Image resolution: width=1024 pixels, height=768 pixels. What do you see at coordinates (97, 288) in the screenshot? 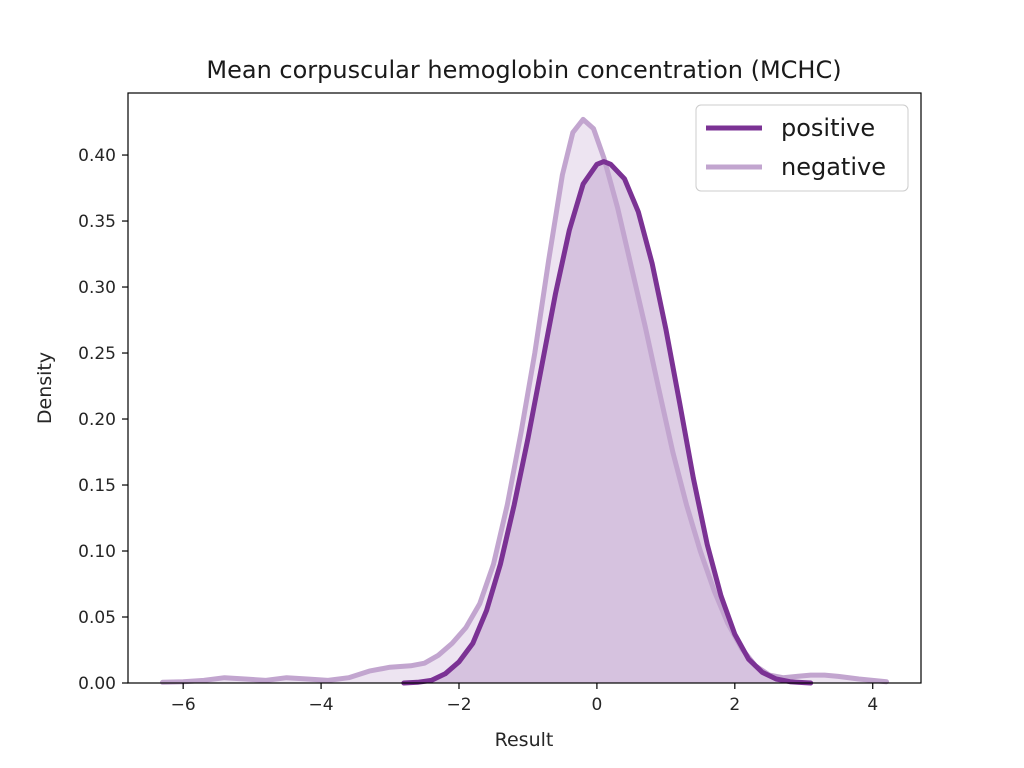
I see `y-tick-label: 0.30` at bounding box center [97, 288].